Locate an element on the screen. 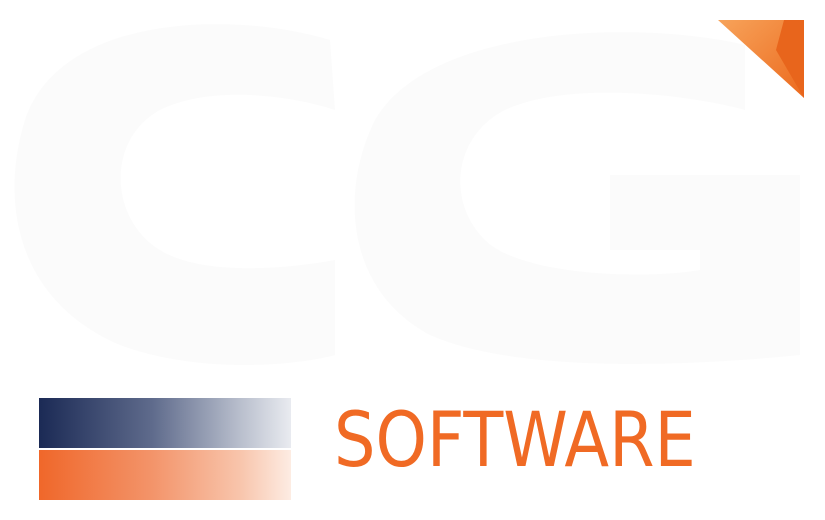 The width and height of the screenshot is (825, 520). navy-gradient-bar is located at coordinates (165, 423).